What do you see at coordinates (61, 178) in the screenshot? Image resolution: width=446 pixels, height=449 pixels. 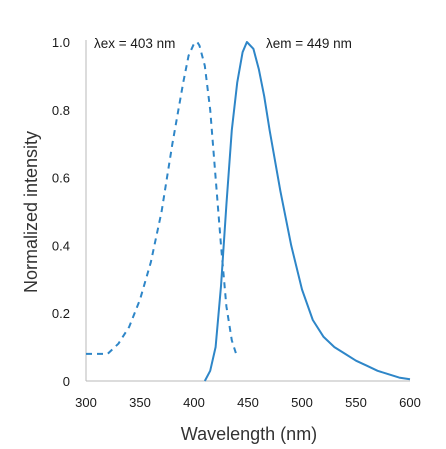 I see `y-tick-label: 0.6` at bounding box center [61, 178].